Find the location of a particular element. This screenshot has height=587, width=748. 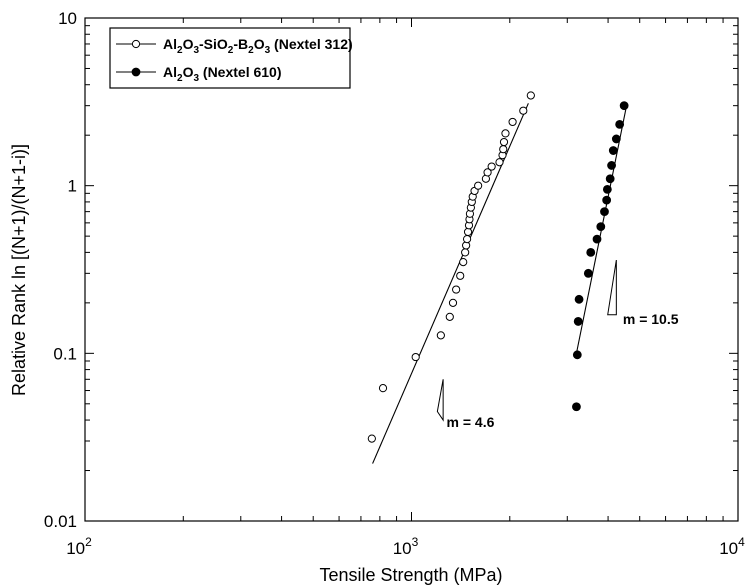

x-tick-label: 10⁴ is located at coordinates (732, 546).